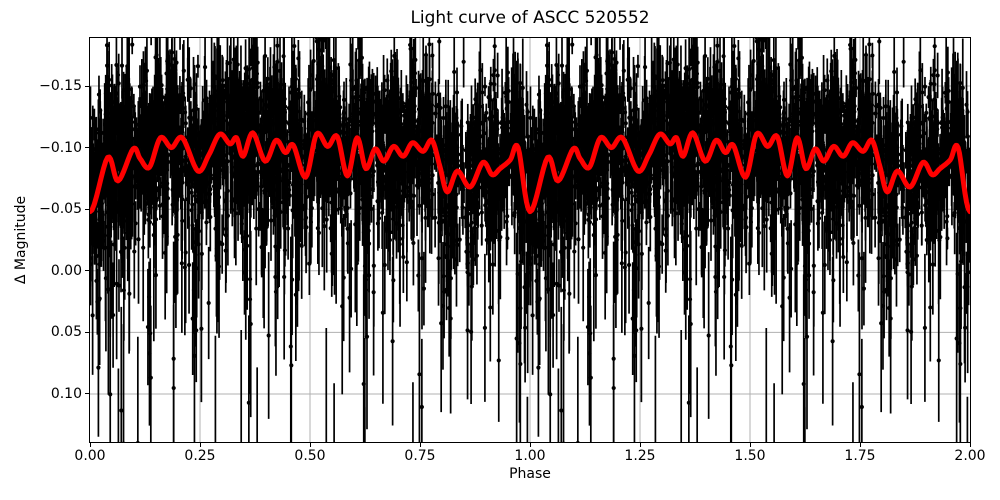  Describe the element at coordinates (750, 456) in the screenshot. I see `x-tick-label: 1.50` at that location.